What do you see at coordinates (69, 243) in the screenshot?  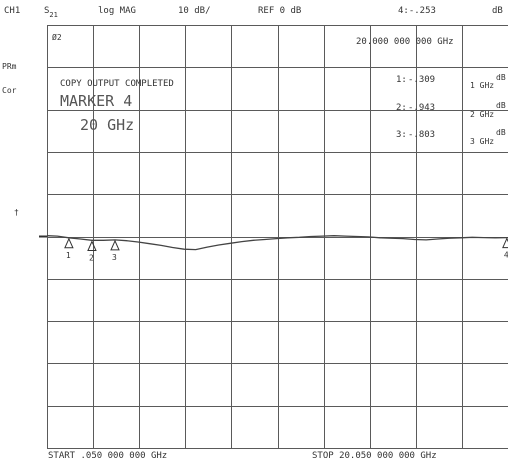 I see `marker-1-triangle` at bounding box center [69, 243].